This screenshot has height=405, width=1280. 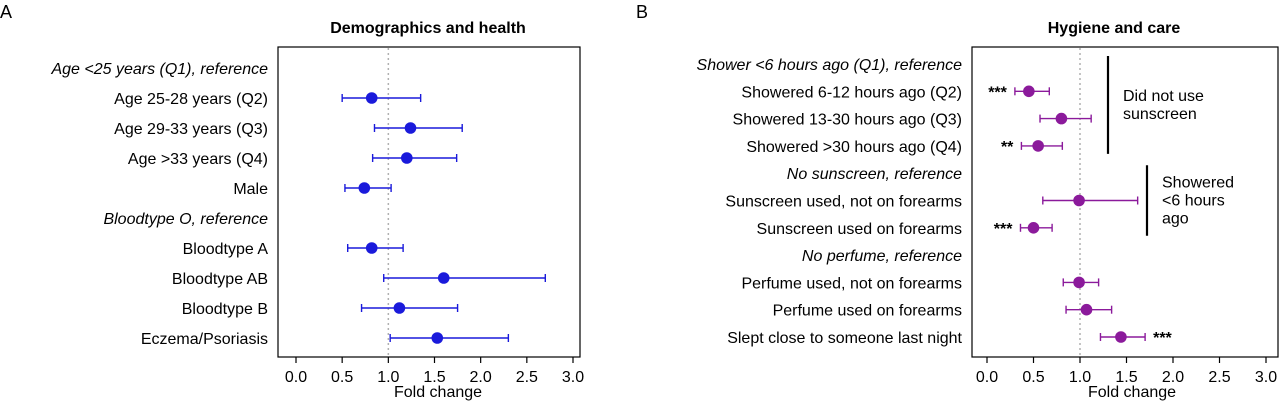 I want to click on panel-a-row: Bloodtype O, reference, so click(x=185, y=219).